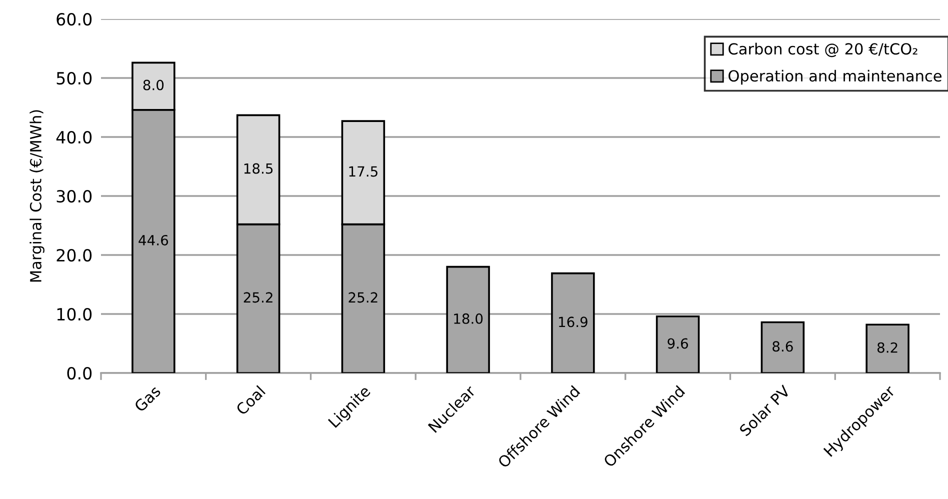 The width and height of the screenshot is (948, 499). What do you see at coordinates (74, 137) in the screenshot?
I see `y-tick-label: 40.0` at bounding box center [74, 137].